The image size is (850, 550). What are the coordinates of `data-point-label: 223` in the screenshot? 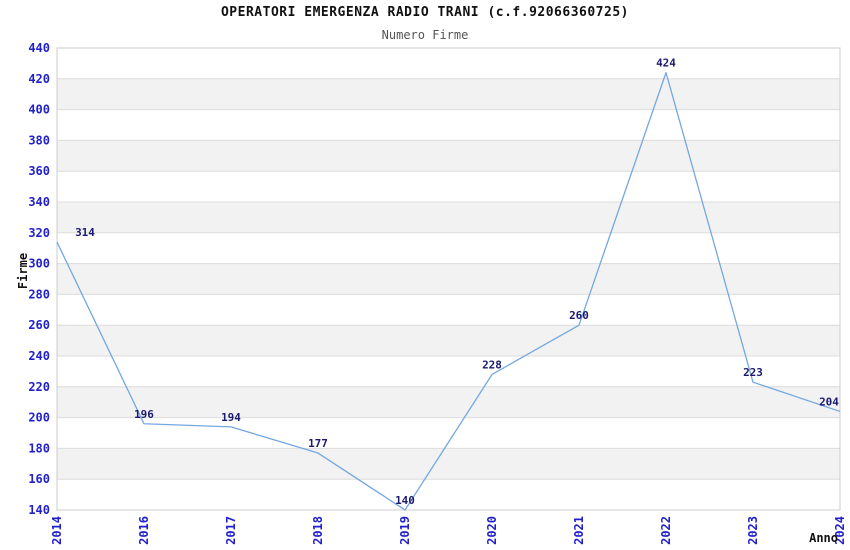 It's located at (753, 372).